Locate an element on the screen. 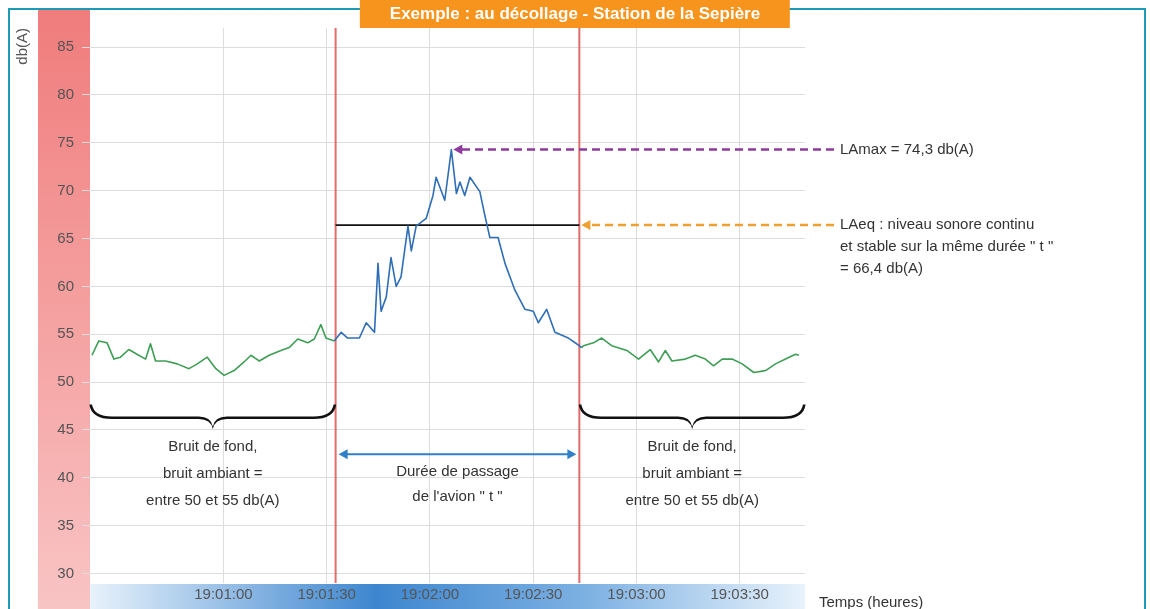 The width and height of the screenshot is (1150, 609). y-tick-label: 60 is located at coordinates (65, 285).